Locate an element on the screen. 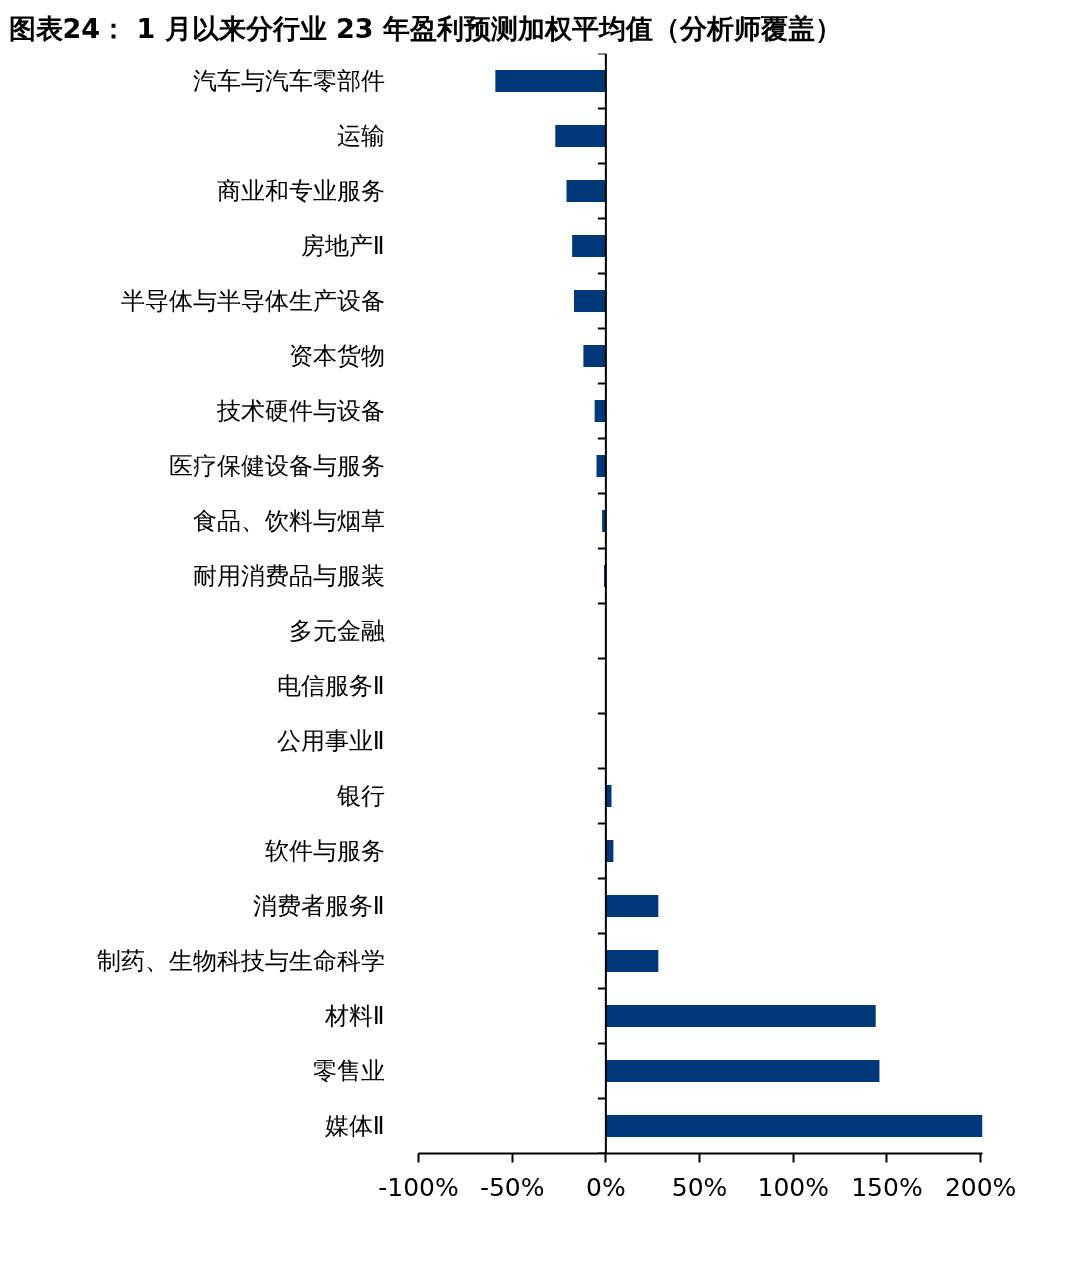  y-tick-label: 电信服务Ⅱ is located at coordinates (330, 686).